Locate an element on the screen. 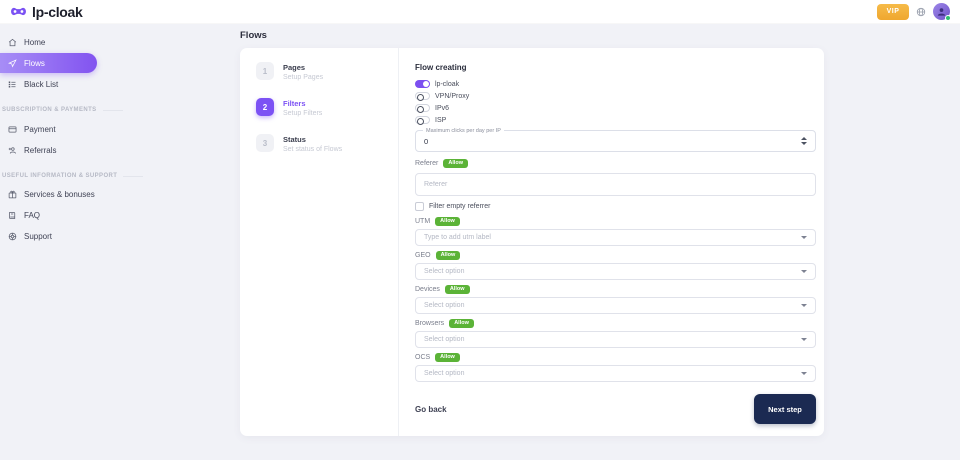  browsers-label: Browsers is located at coordinates (430, 323).